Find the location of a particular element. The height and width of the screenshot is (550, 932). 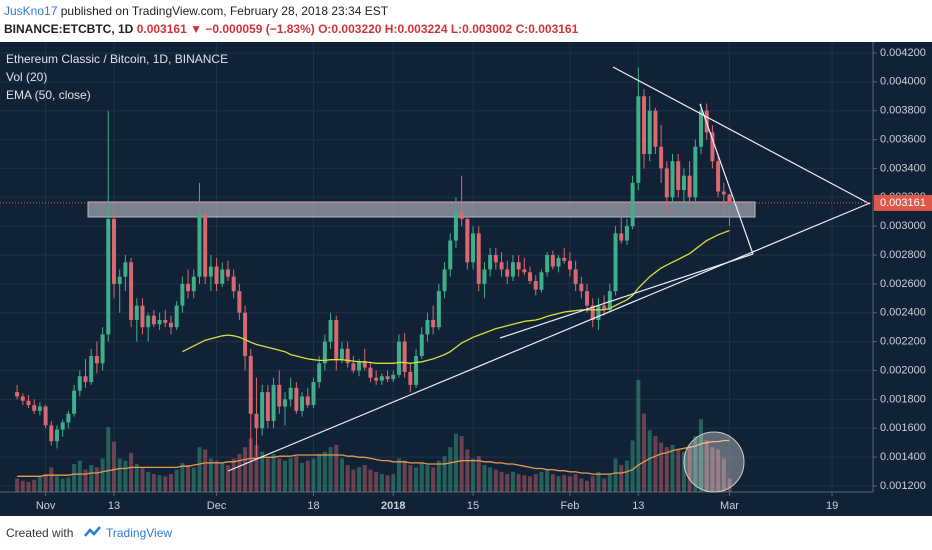

trend-line is located at coordinates (626, 296).